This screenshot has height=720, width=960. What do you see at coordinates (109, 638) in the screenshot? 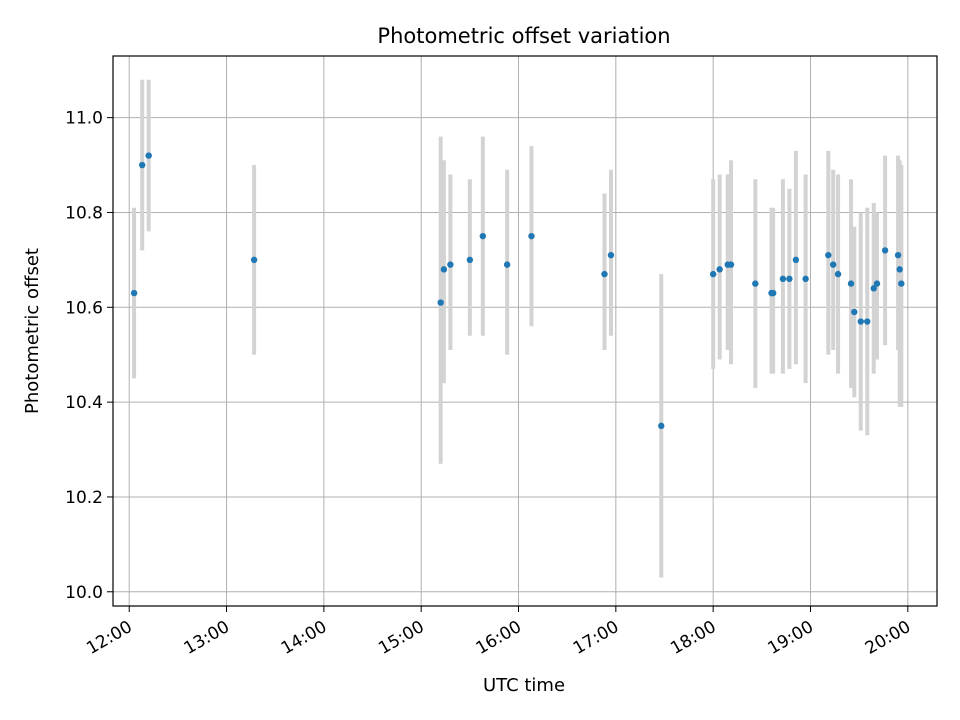
I see `x-tick-label: 12:00` at bounding box center [109, 638].